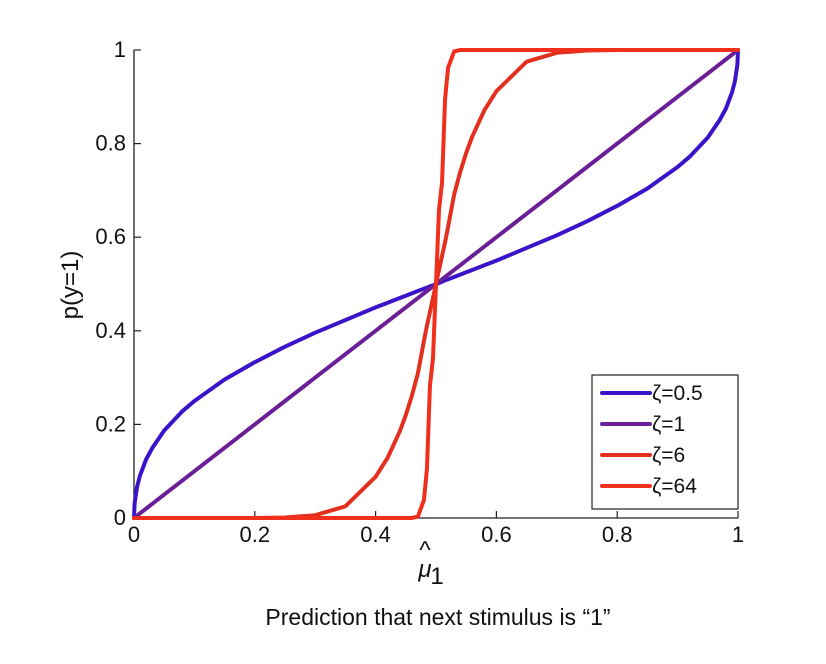  Describe the element at coordinates (436, 576) in the screenshot. I see `x-axis-label-subscript: 1` at that location.